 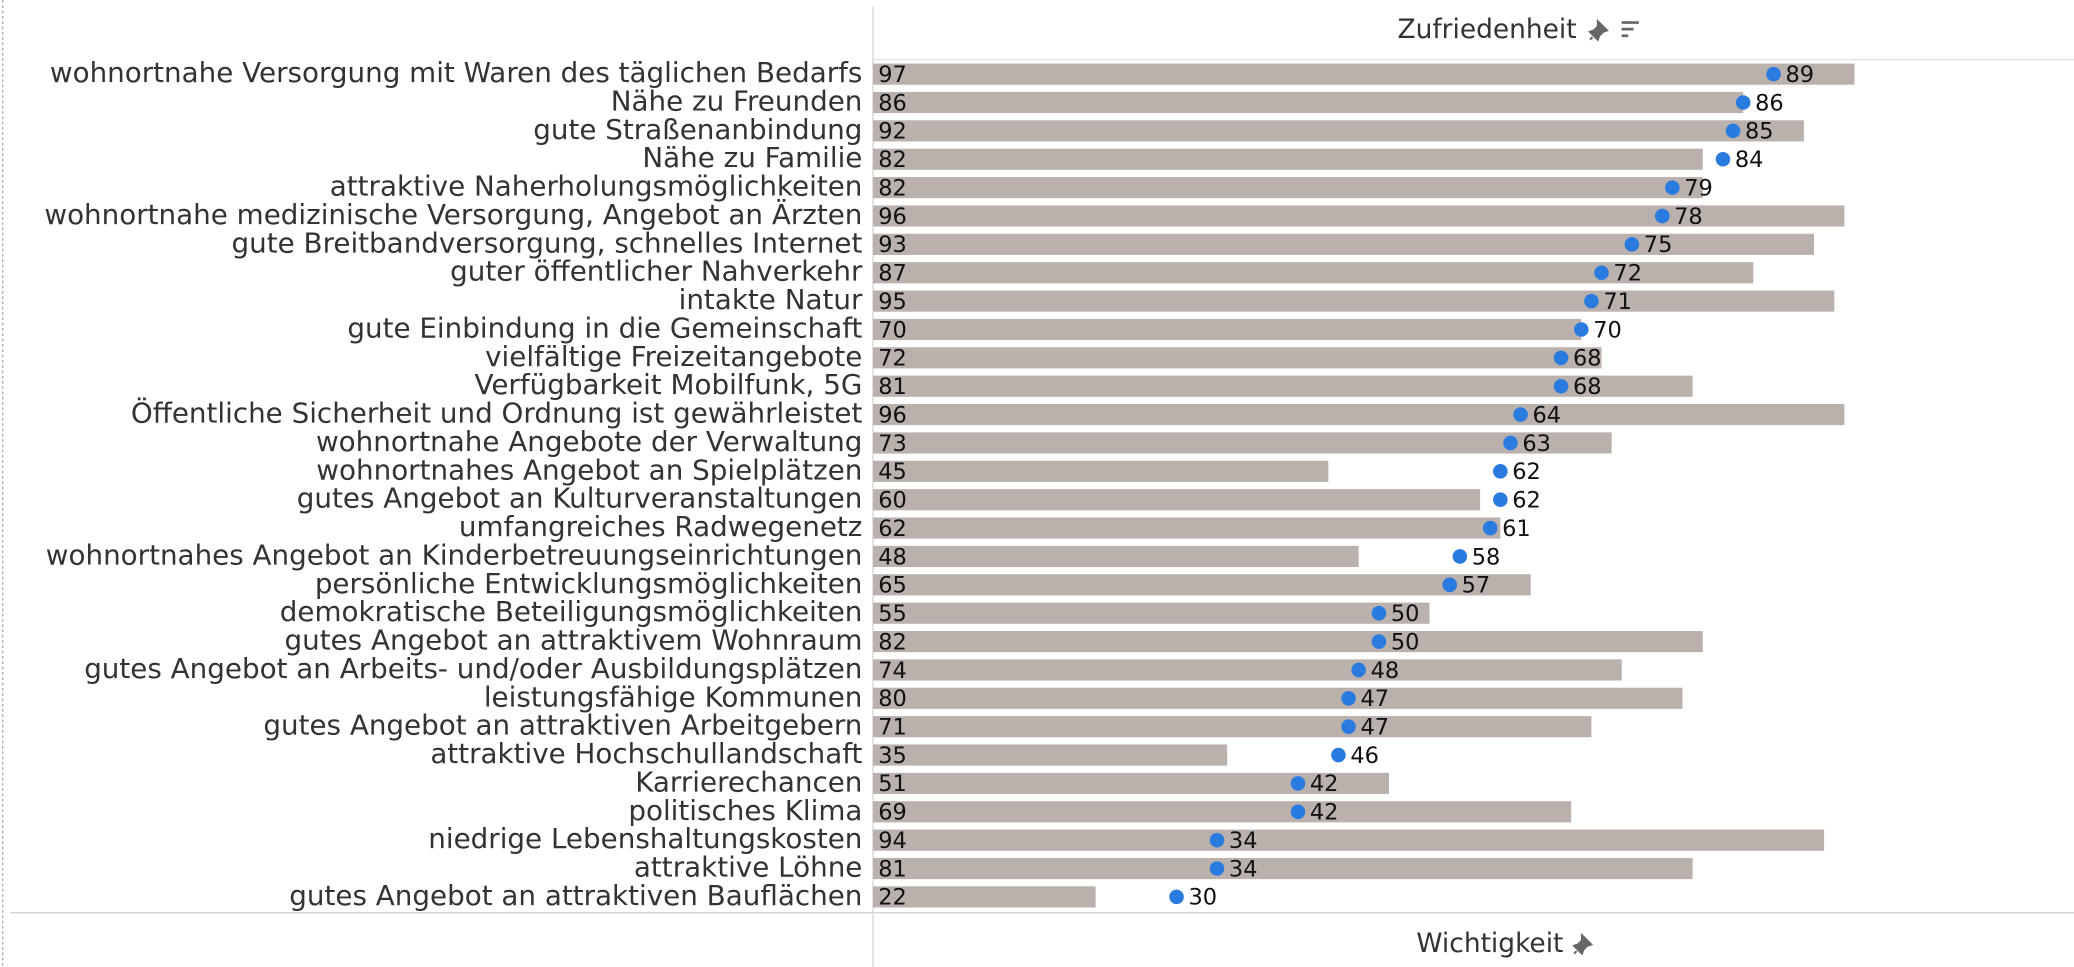 I want to click on category-label: gute Straßenanbindung, so click(x=697, y=129).